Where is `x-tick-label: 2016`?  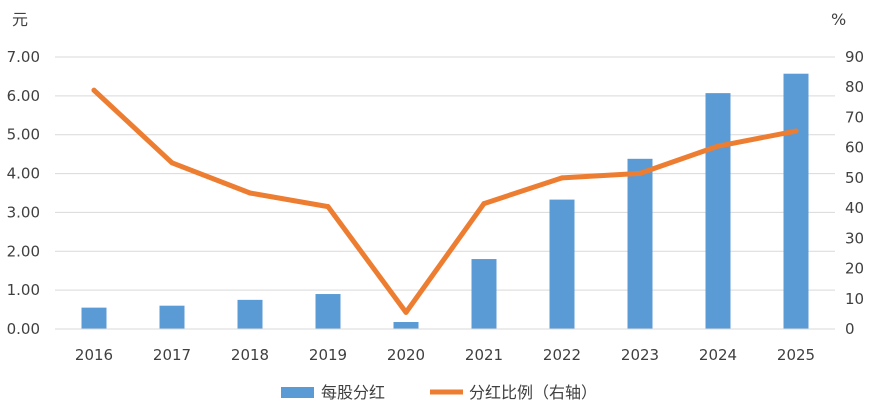
x-tick-label: 2016 is located at coordinates (94, 355).